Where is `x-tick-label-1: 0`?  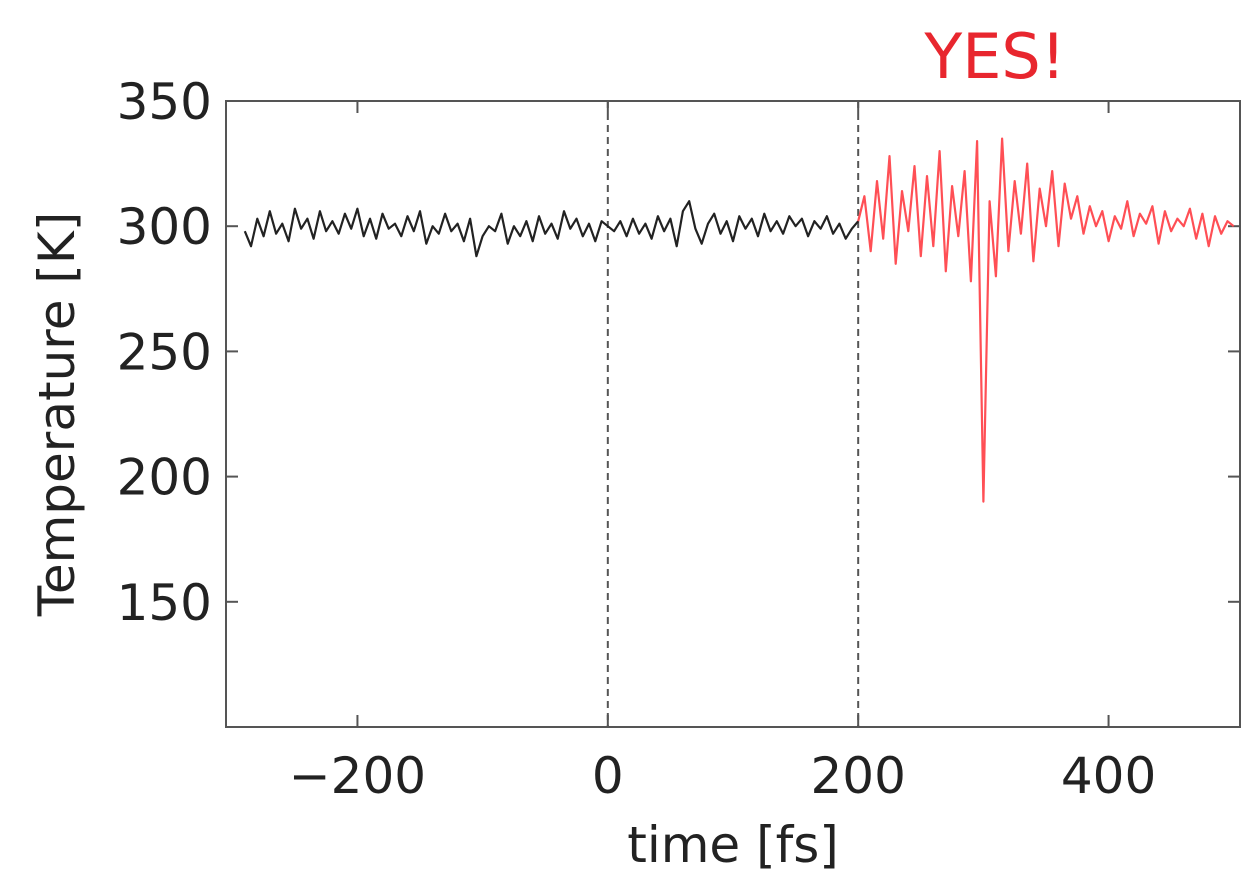
x-tick-label-1: 0 is located at coordinates (608, 776).